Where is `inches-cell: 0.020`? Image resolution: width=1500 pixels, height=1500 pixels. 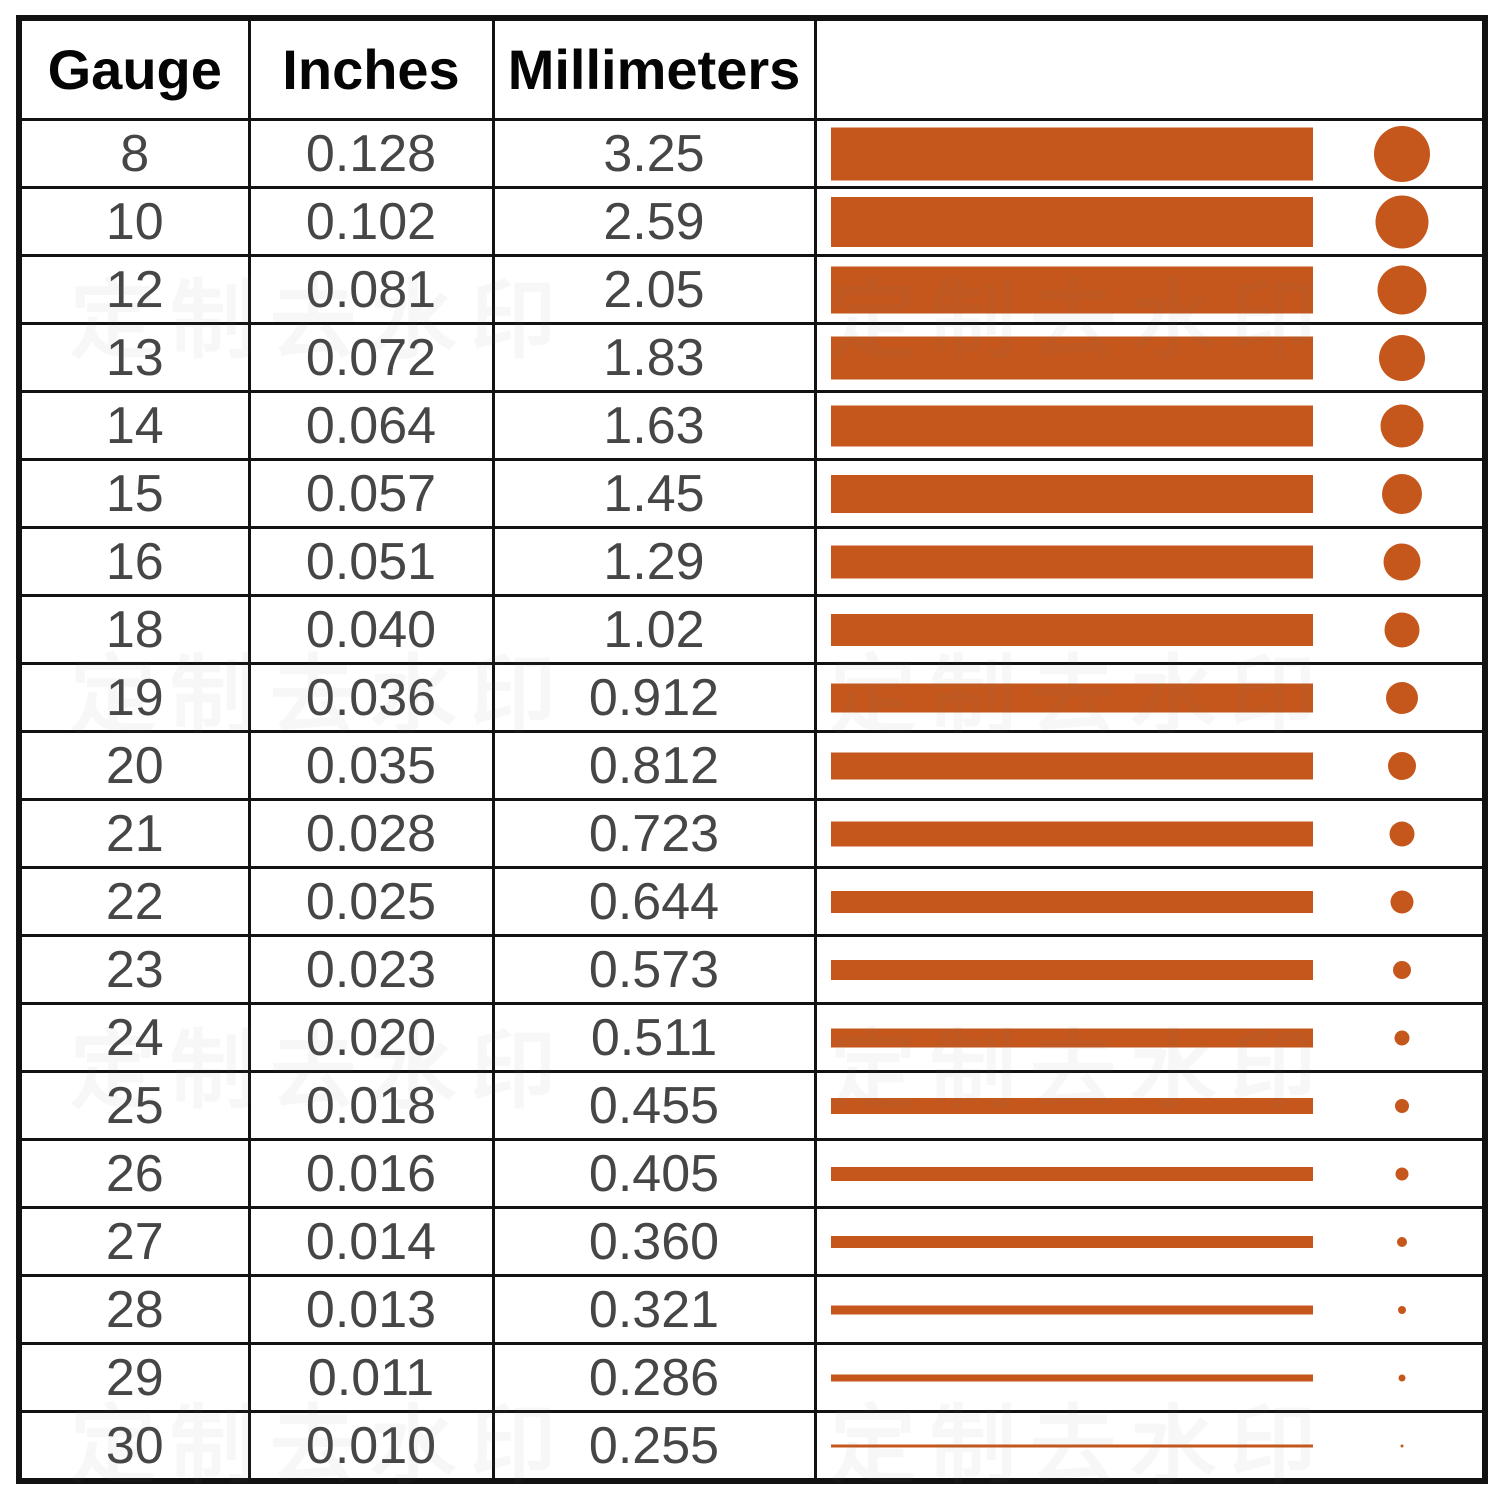
inches-cell: 0.020 is located at coordinates (371, 1037).